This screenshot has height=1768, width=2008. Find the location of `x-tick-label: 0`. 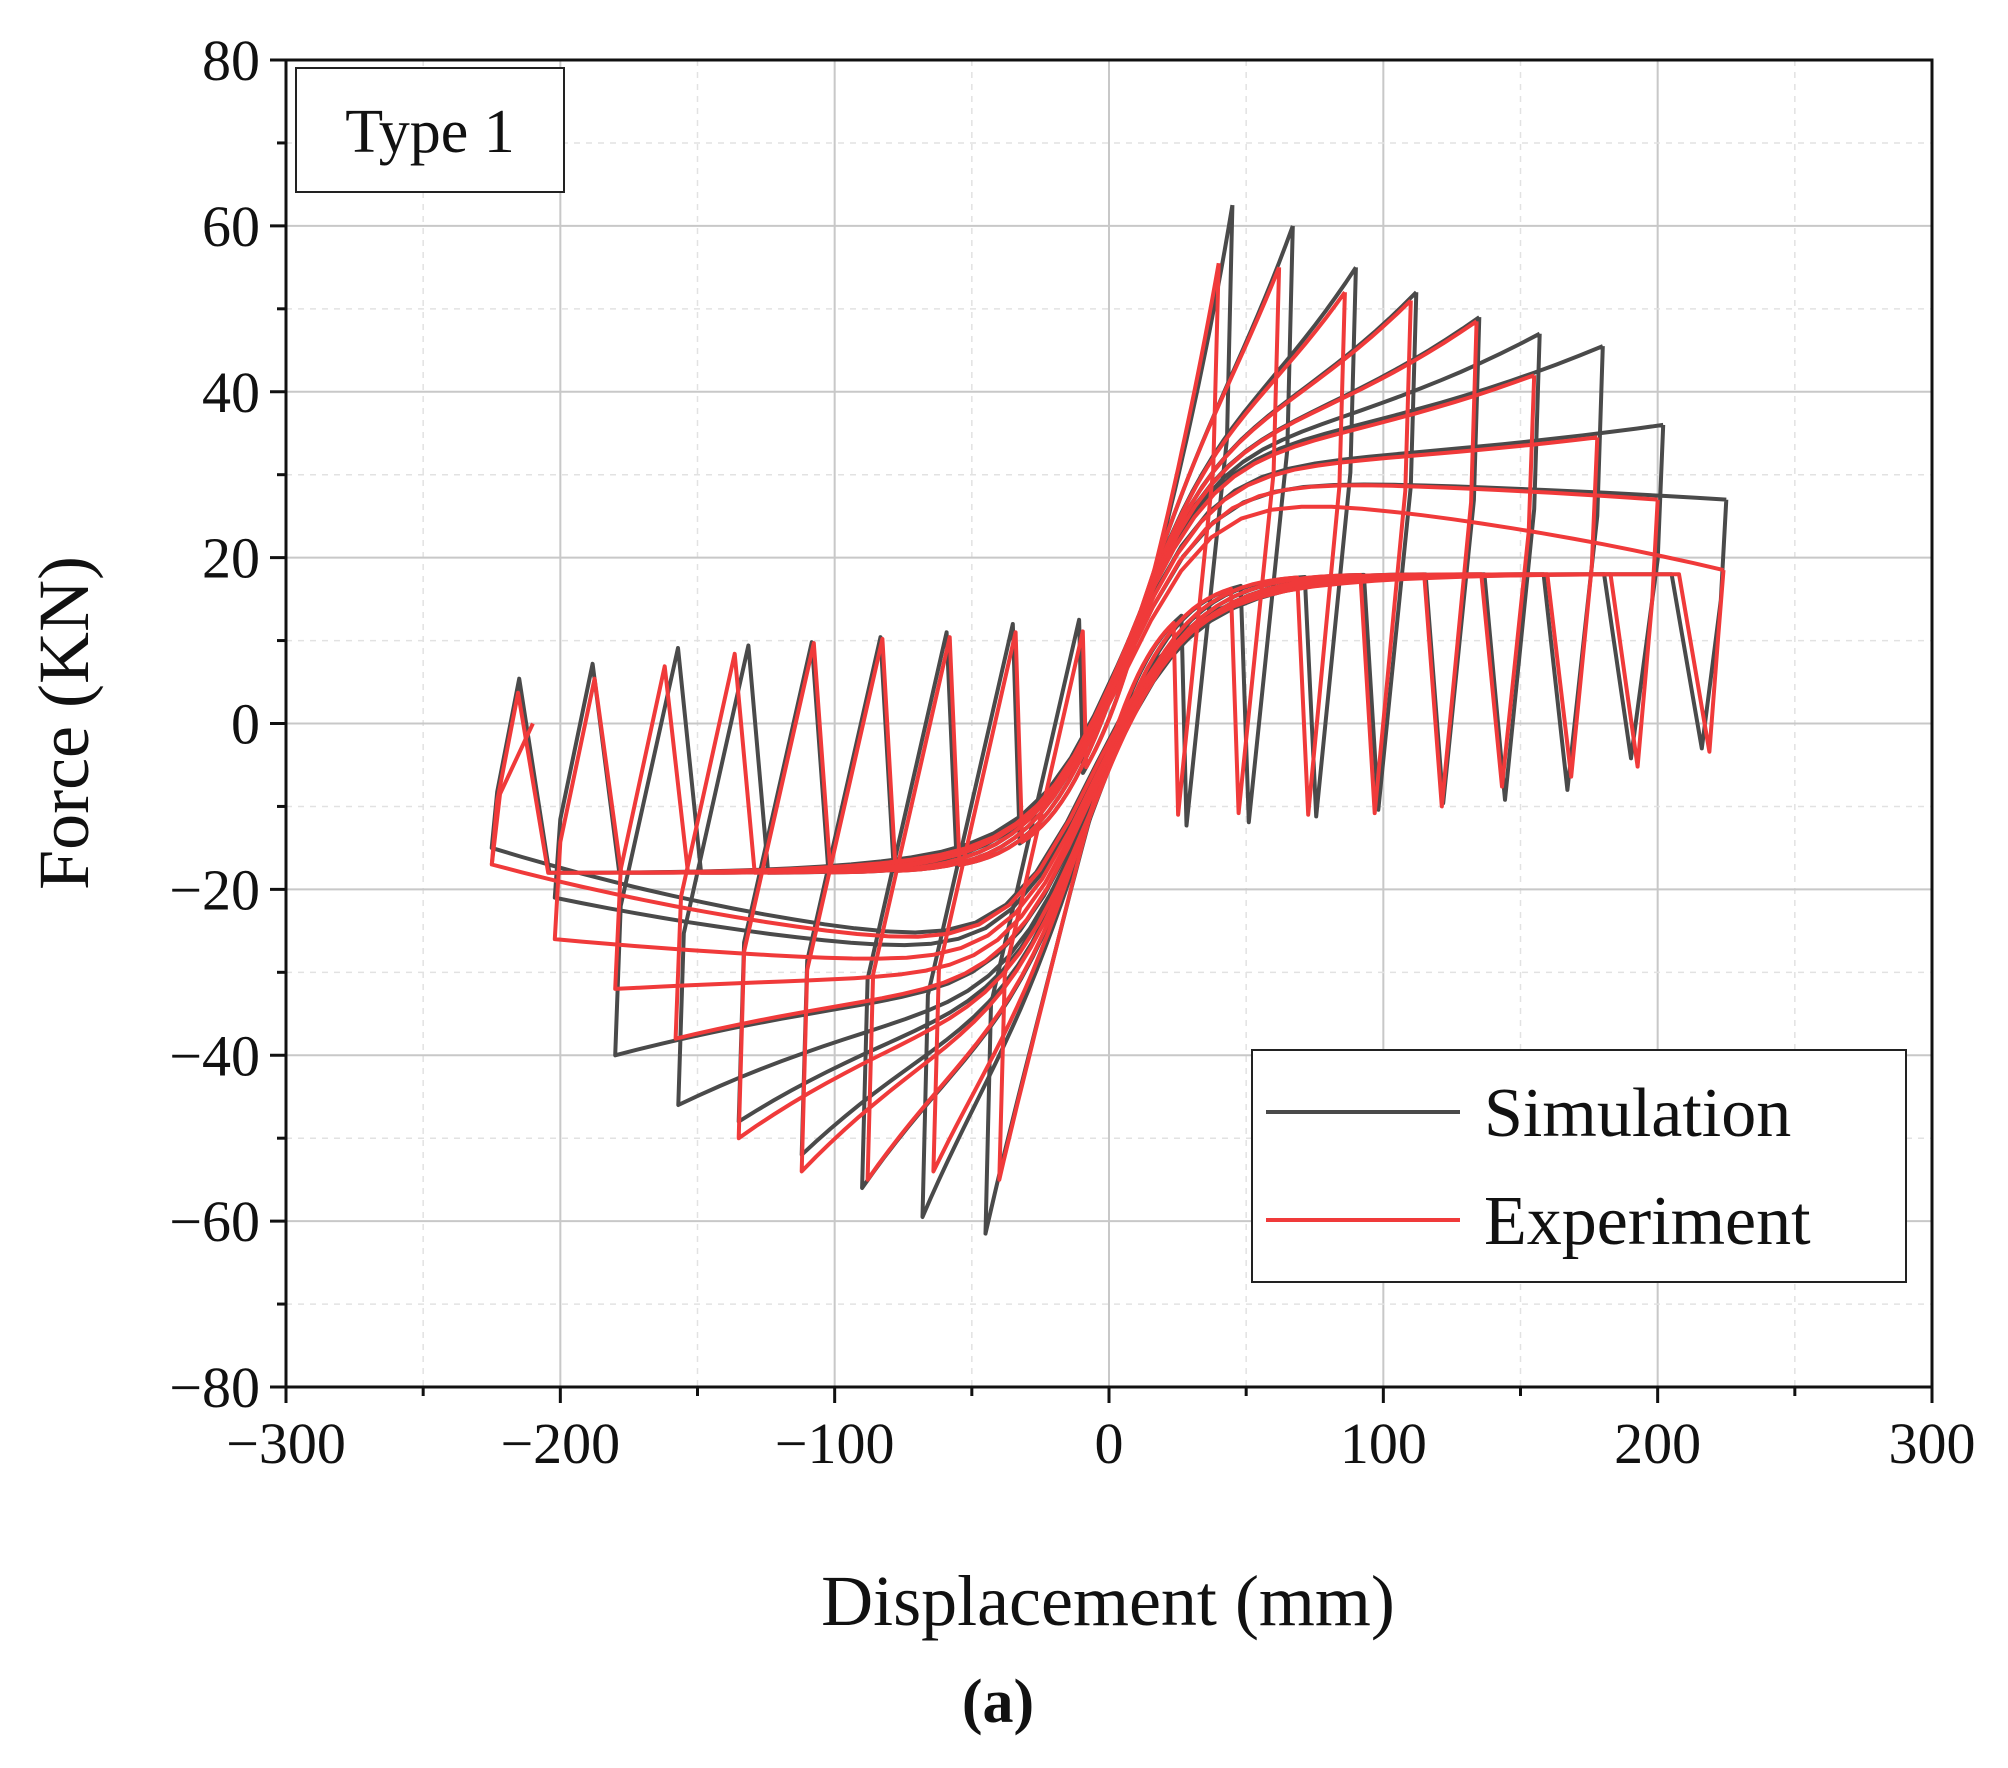

x-tick-label: 0 is located at coordinates (1109, 1443).